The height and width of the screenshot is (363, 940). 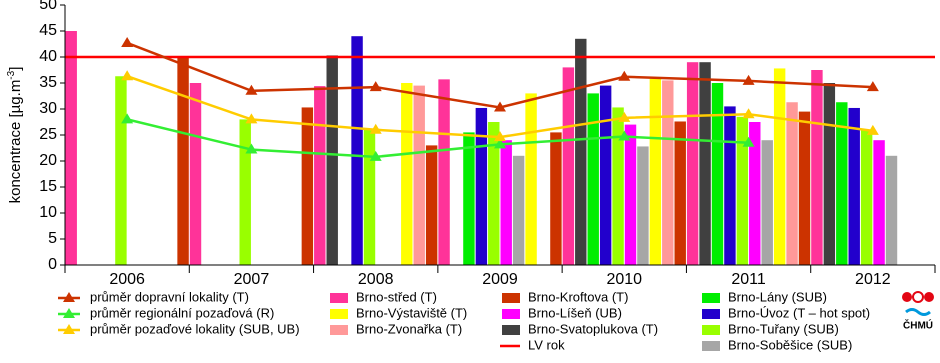 What do you see at coordinates (11, 74) in the screenshot?
I see `y-label-sup: -3` at bounding box center [11, 74].